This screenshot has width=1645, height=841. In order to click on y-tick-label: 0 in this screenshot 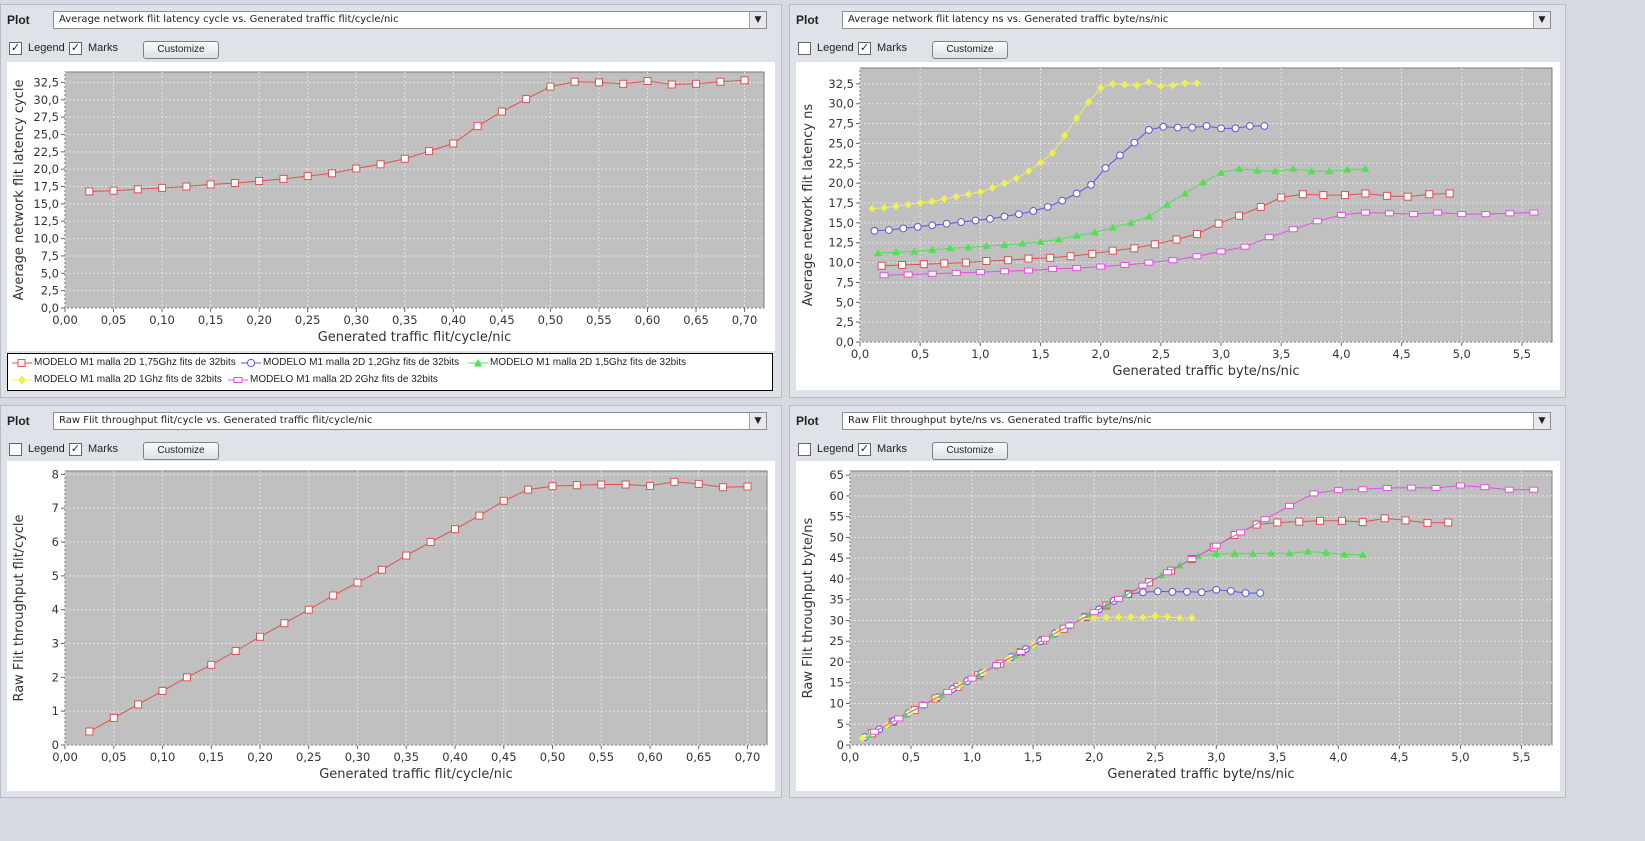, I will do `click(55, 745)`.